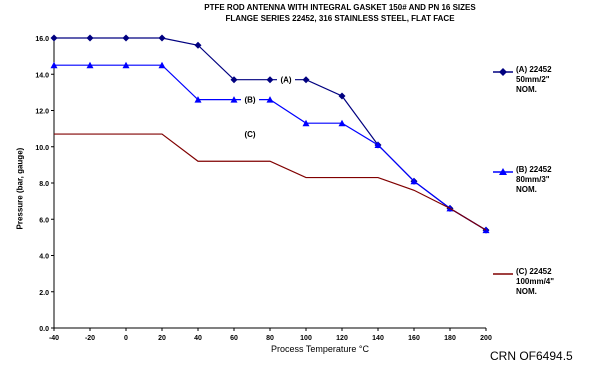 This screenshot has width=590, height=371. What do you see at coordinates (414, 338) in the screenshot?
I see `x-tick-label: 160` at bounding box center [414, 338].